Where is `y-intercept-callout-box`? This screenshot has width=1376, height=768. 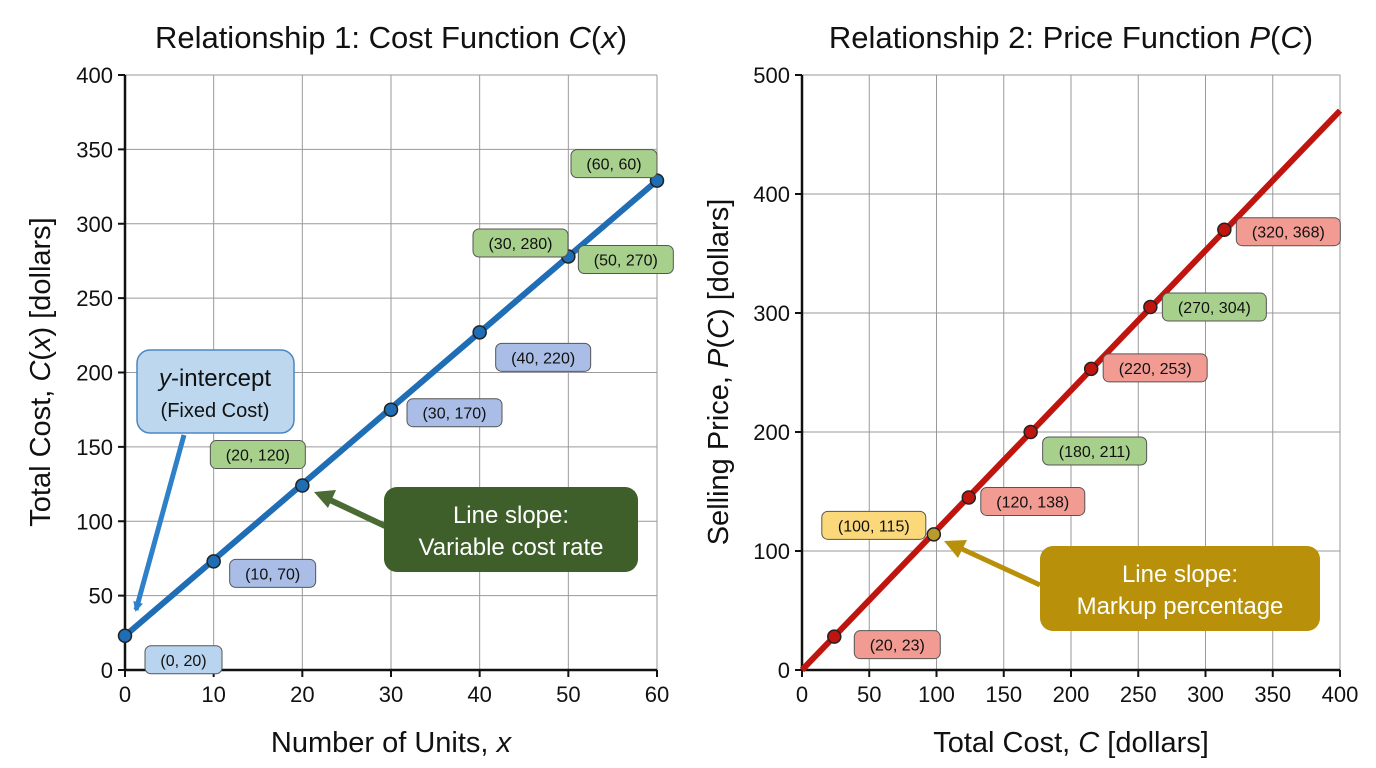 y-intercept-callout-box is located at coordinates (215, 391).